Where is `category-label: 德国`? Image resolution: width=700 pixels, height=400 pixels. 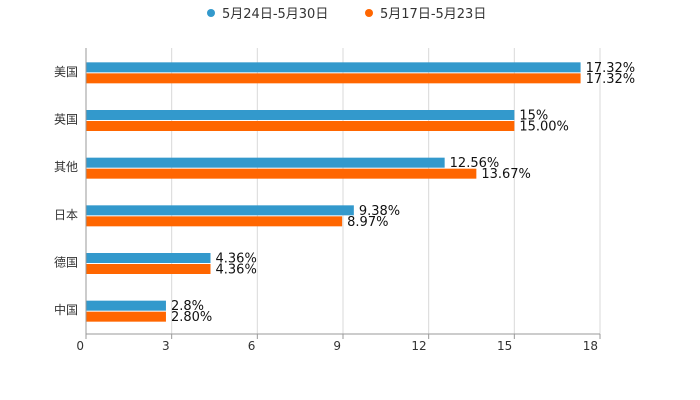 category-label: 德国 is located at coordinates (66, 262).